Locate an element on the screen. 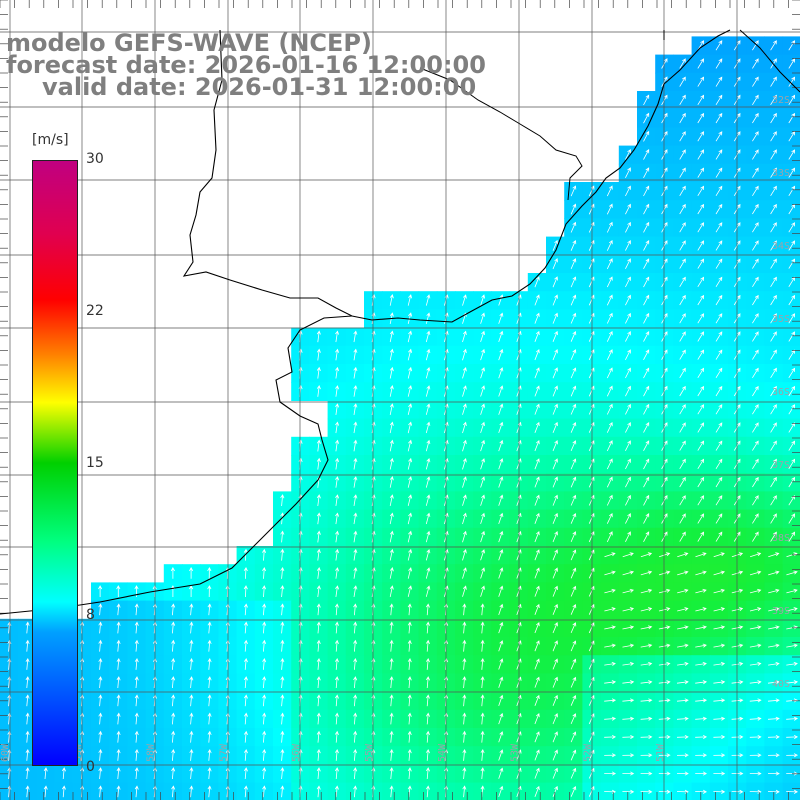 The height and width of the screenshot is (800, 800). longitude-label: 52W is located at coordinates (587, 752).